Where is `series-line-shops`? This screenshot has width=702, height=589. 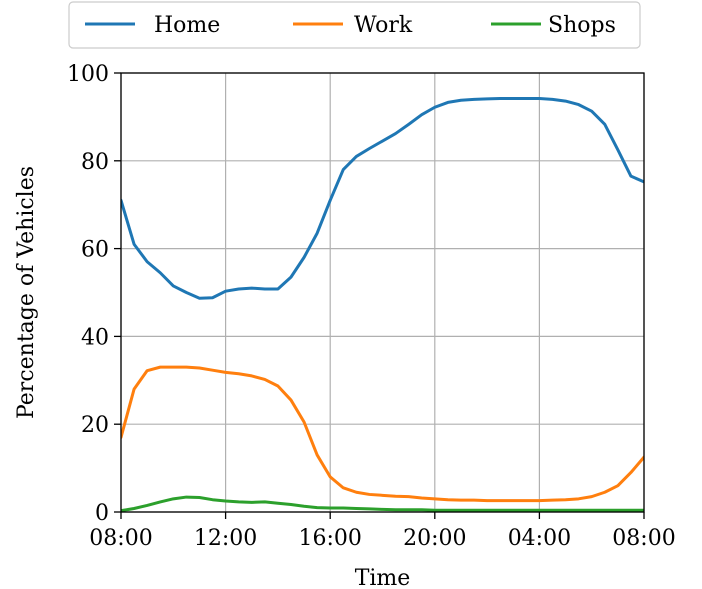
series-line-shops is located at coordinates (382, 504).